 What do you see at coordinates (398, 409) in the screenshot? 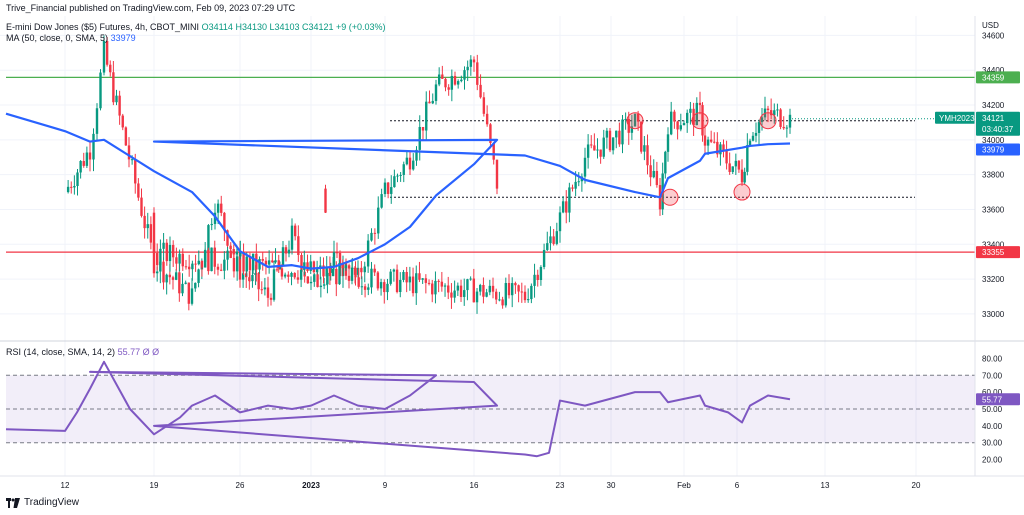
I see `rsi-line` at bounding box center [398, 409].